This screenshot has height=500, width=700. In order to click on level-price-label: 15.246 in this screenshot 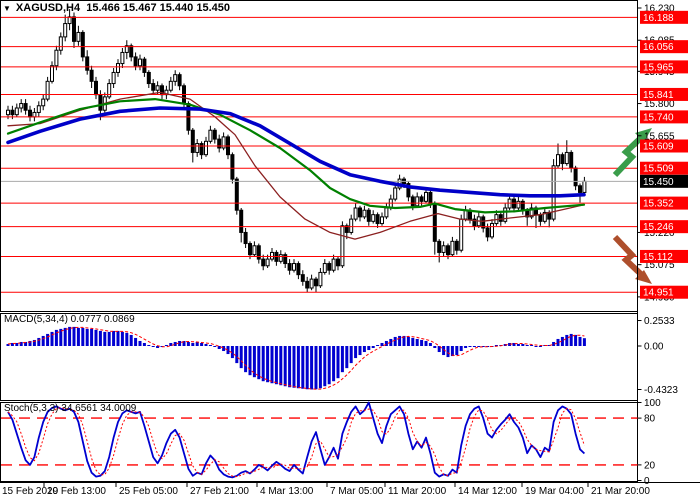, I will do `click(658, 227)`.